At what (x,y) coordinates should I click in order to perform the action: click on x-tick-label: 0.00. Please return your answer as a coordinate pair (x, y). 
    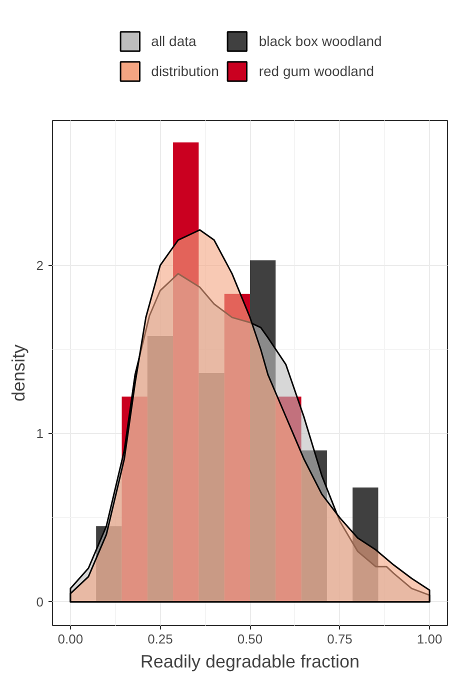
    Looking at the image, I should click on (71, 639).